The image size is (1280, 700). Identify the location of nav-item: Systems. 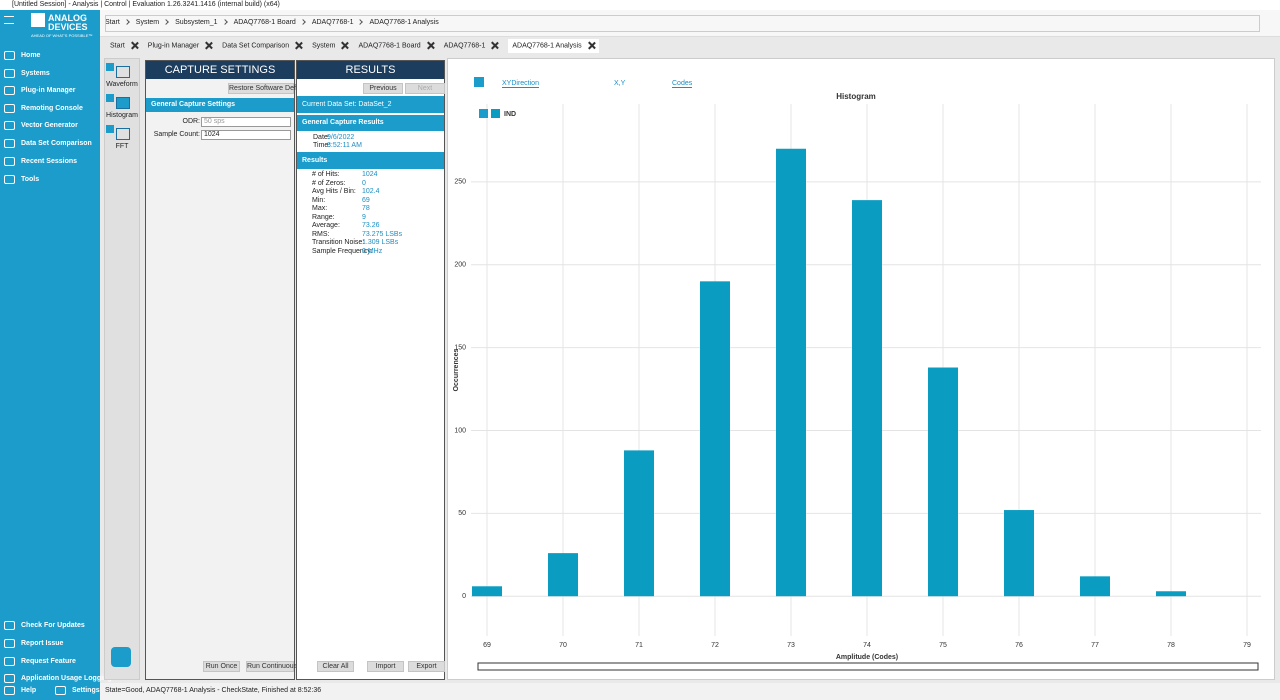
(27, 73).